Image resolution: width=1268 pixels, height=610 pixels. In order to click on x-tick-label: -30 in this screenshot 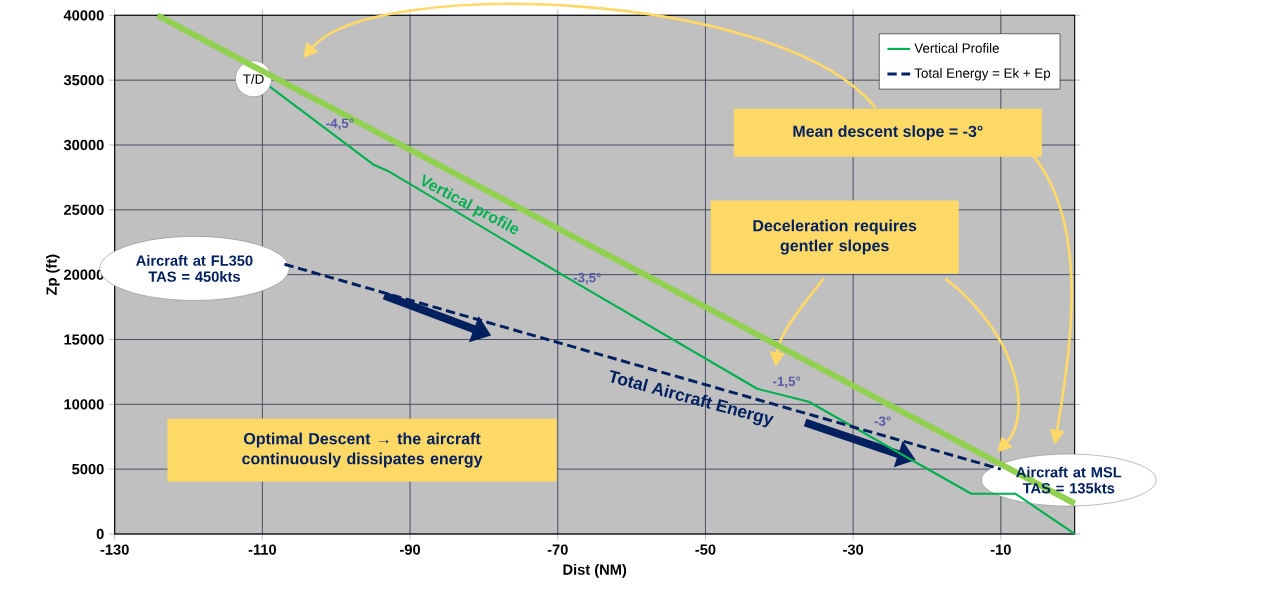, I will do `click(853, 549)`.